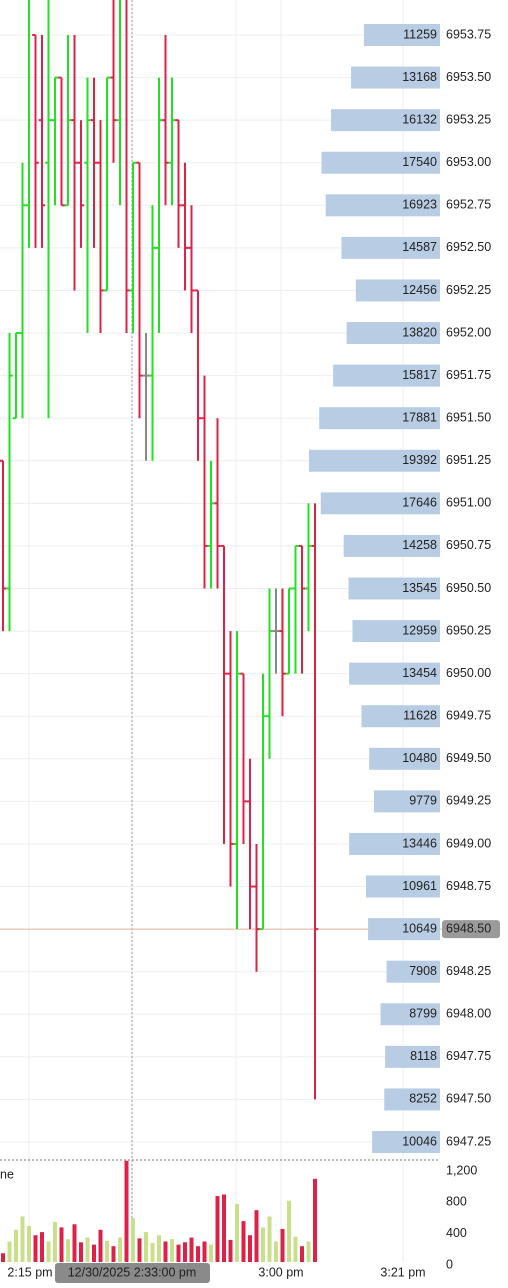  Describe the element at coordinates (468, 77) in the screenshot. I see `price-tick-label: 6953.50` at that location.